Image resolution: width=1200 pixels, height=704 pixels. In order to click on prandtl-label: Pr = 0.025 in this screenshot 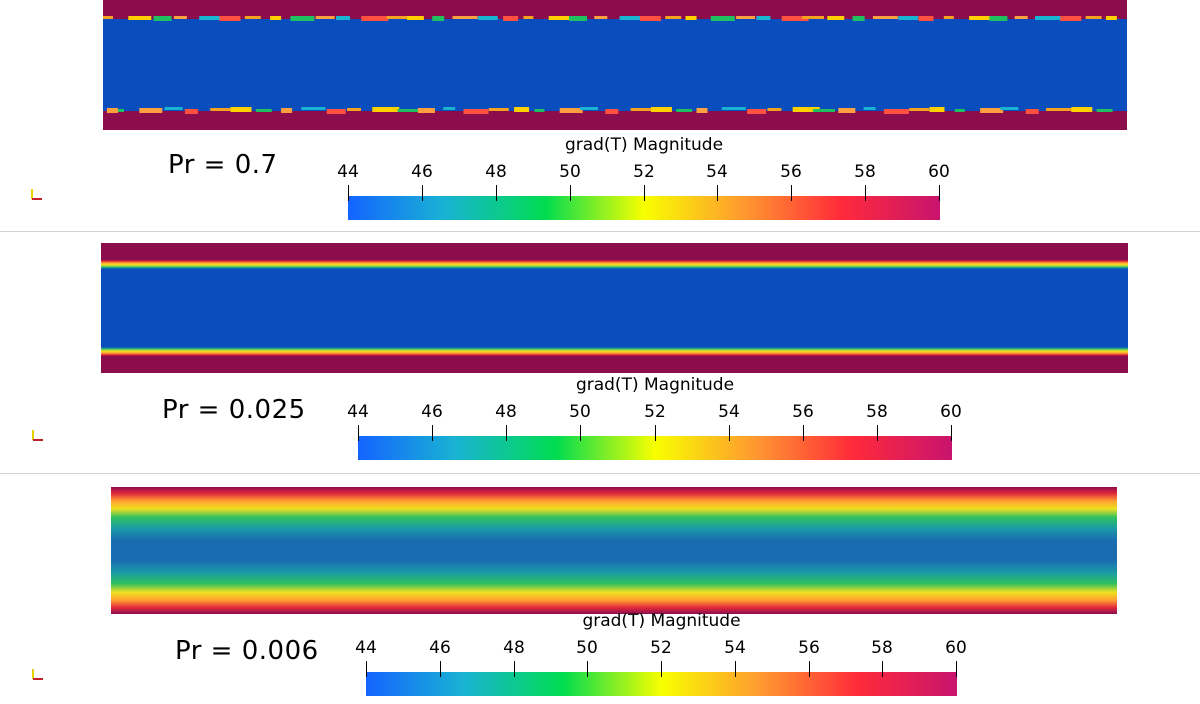, I will do `click(234, 410)`.